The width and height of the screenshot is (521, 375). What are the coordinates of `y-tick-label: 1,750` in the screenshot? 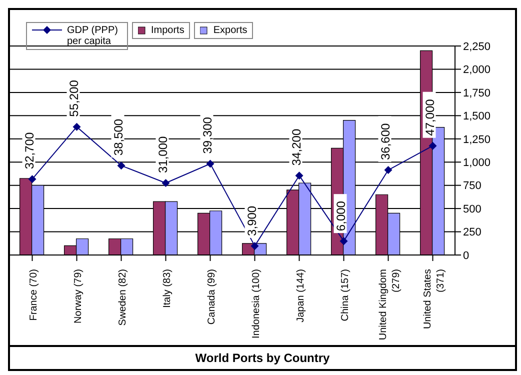 It's located at (477, 93).